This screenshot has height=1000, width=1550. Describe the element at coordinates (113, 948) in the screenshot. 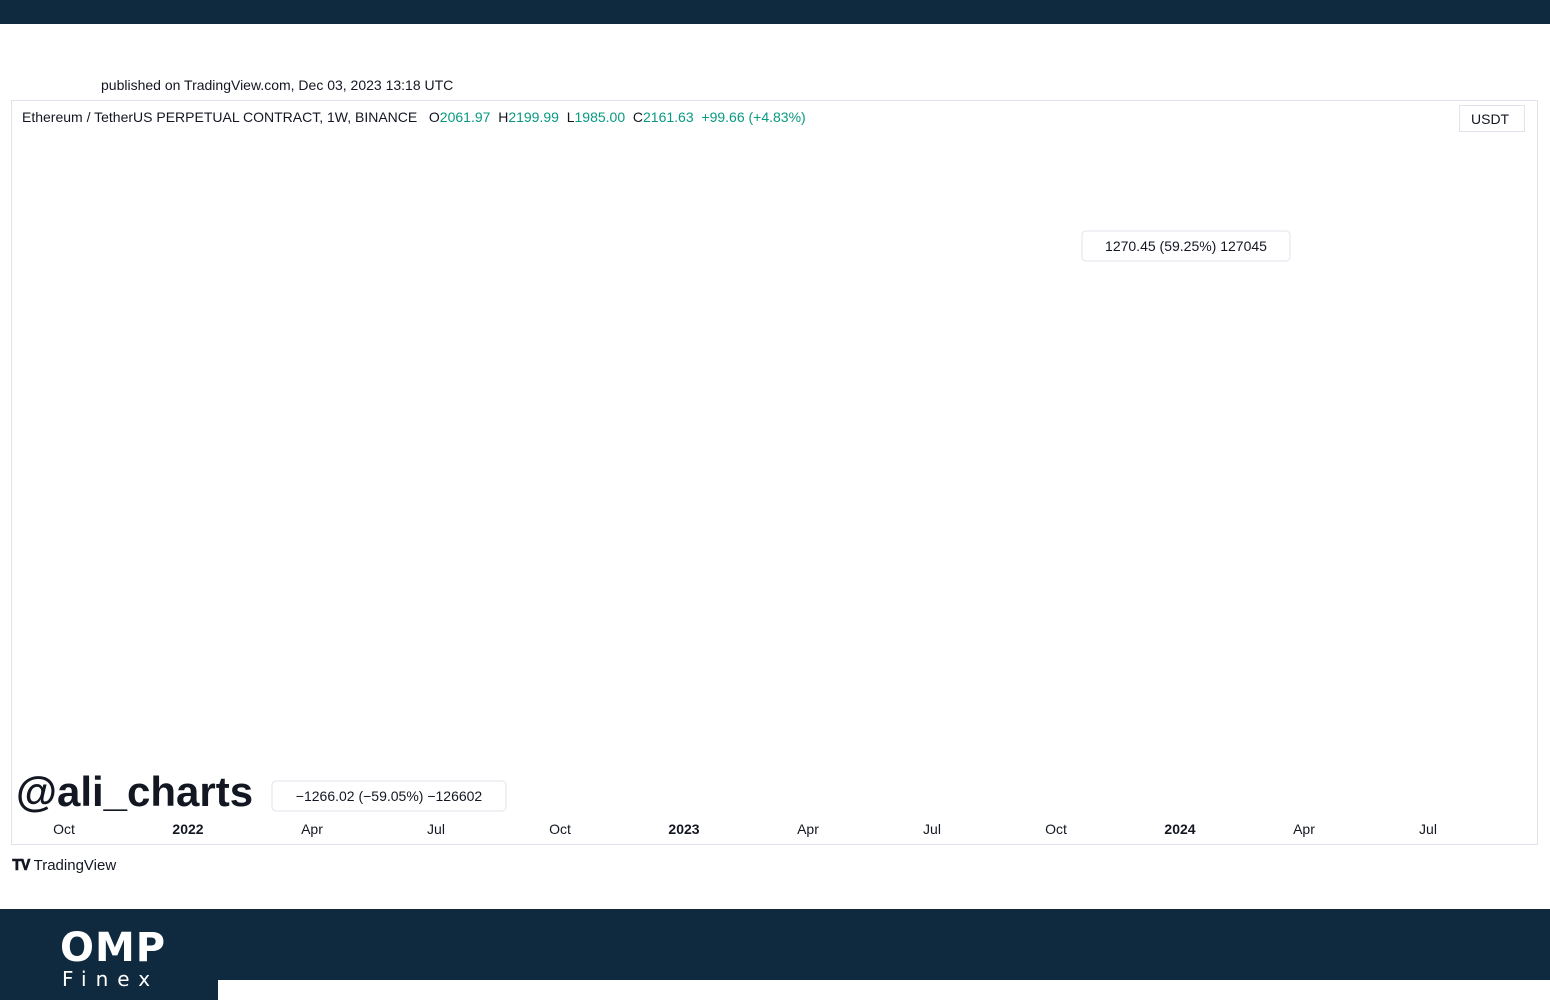

I see `brand-logo: OMP` at that location.